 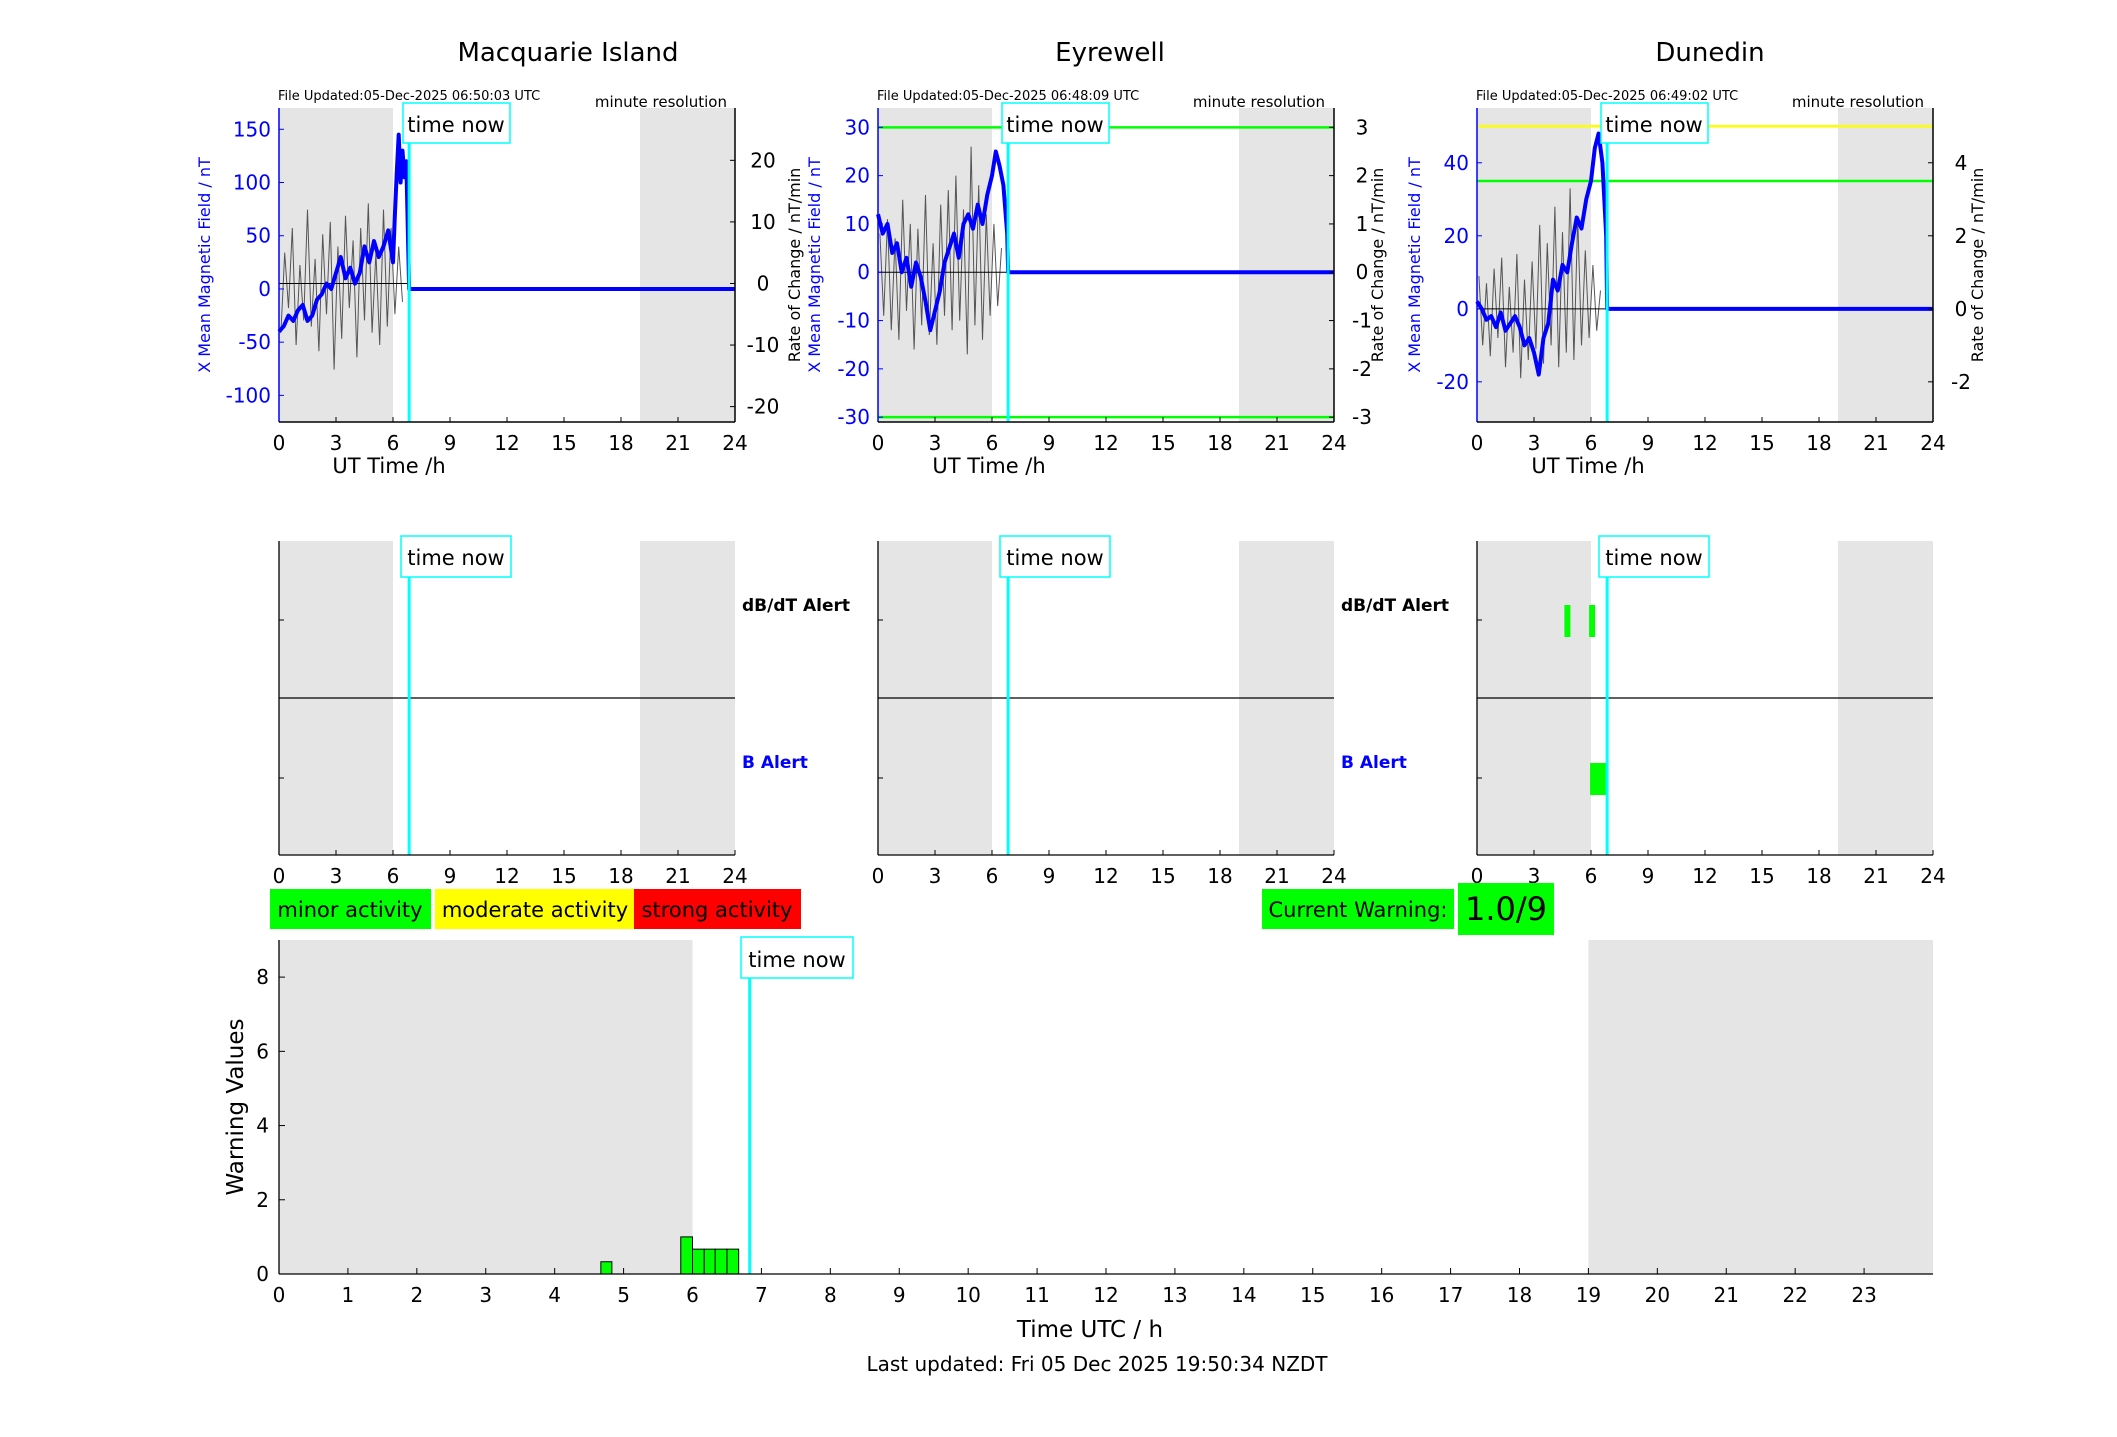 What do you see at coordinates (252, 129) in the screenshot?
I see `y-left-tick-label: 150` at bounding box center [252, 129].